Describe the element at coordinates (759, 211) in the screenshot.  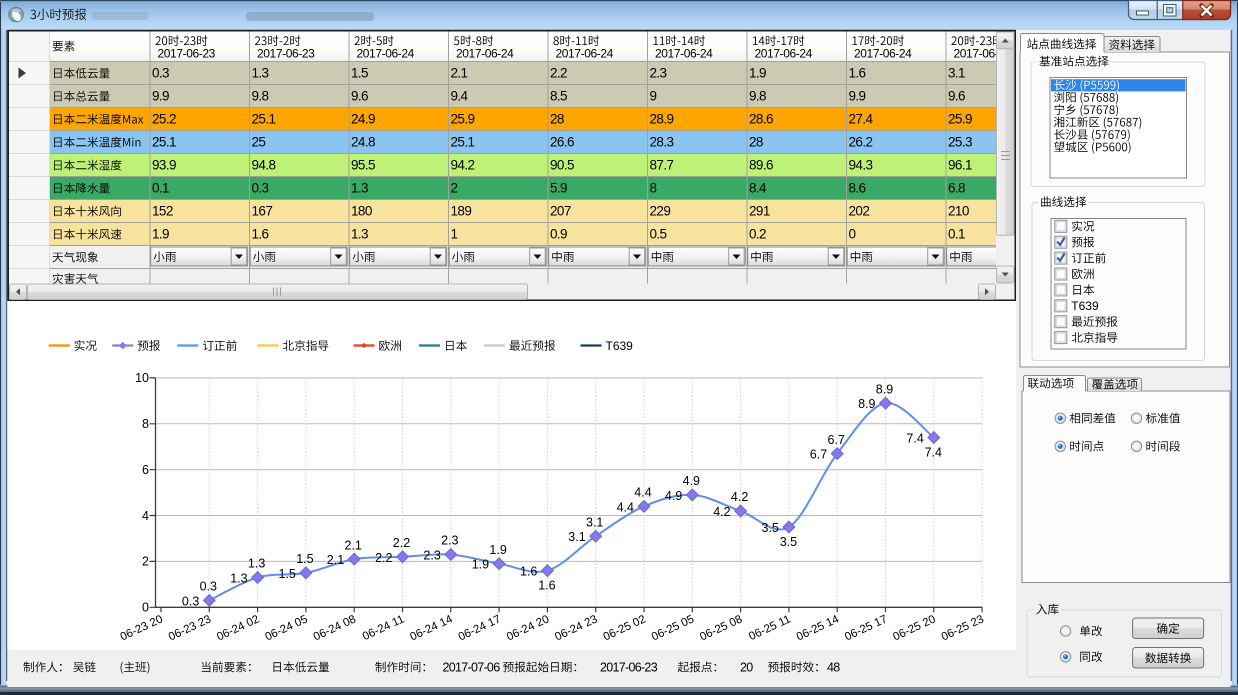
I see `svg-text: 291` at that location.